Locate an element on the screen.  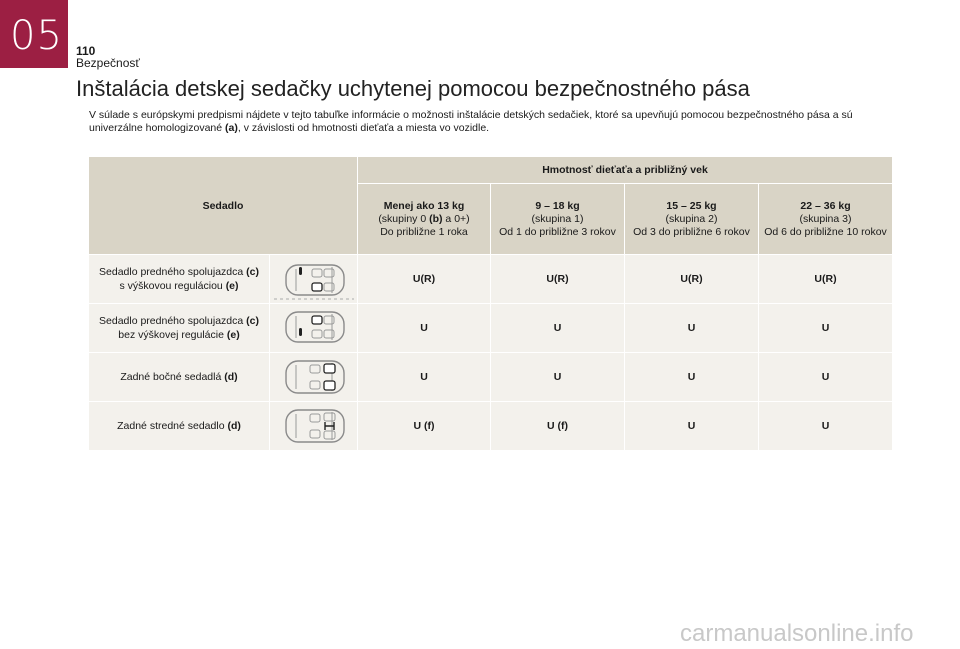
seat-label-text: s výškovou reguláciou is located at coordinates (172, 286).